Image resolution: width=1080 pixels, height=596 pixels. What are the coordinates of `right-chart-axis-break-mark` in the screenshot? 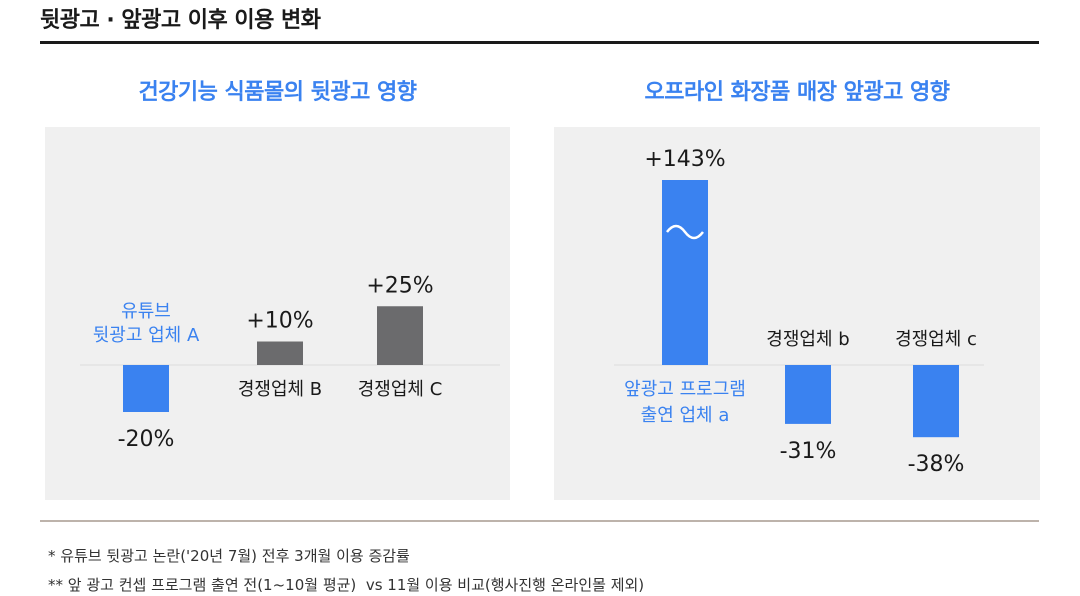 It's located at (685, 232).